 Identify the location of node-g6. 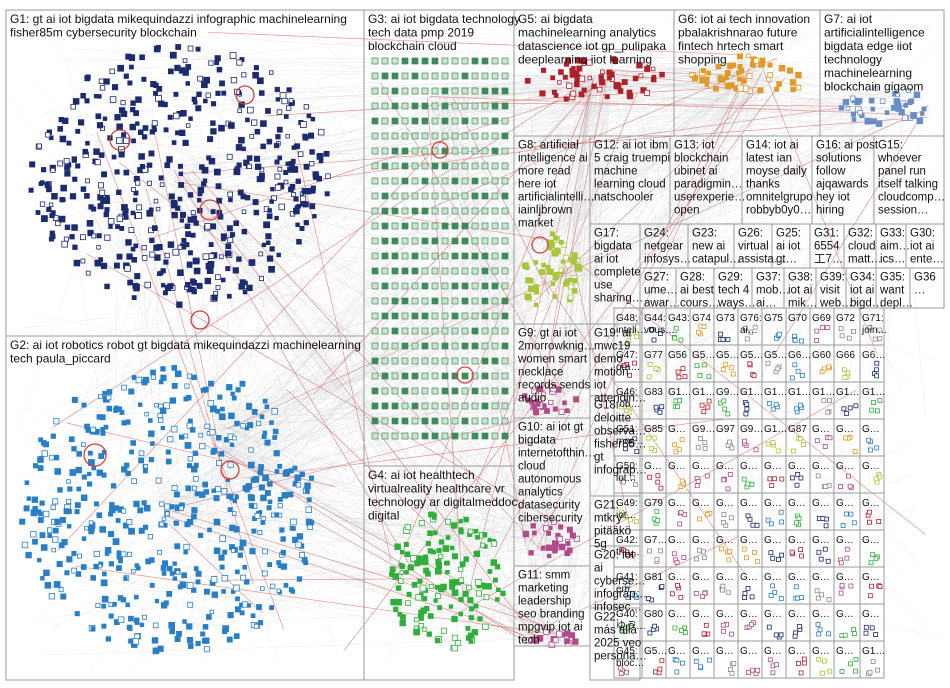
(769, 79).